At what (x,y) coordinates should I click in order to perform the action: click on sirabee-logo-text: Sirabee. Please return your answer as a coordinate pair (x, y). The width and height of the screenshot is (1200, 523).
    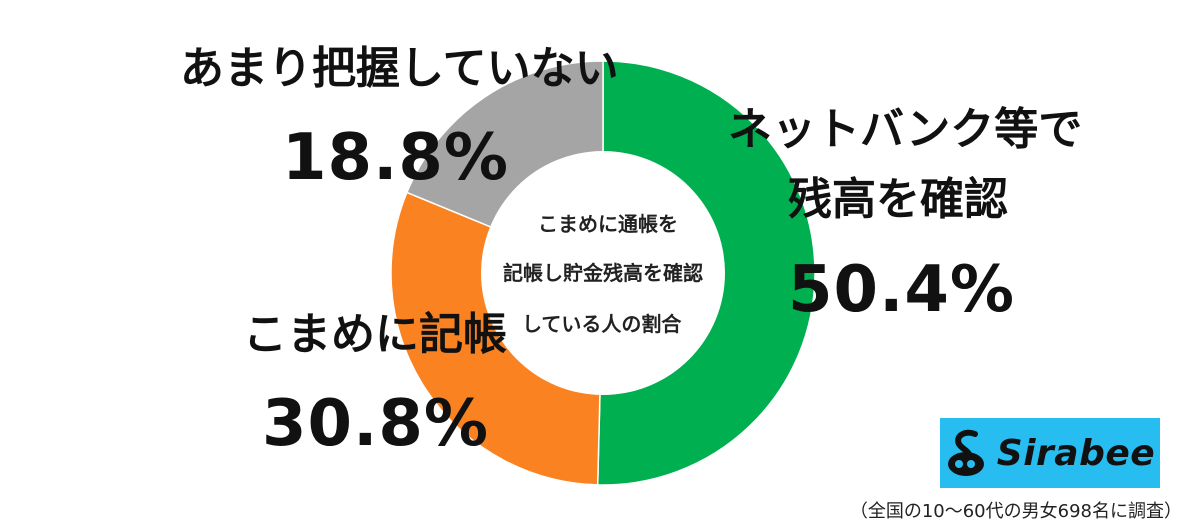
    Looking at the image, I should click on (1076, 453).